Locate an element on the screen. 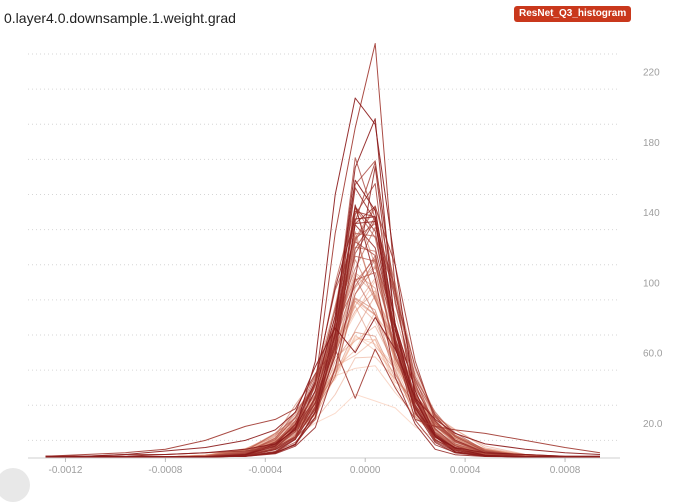 This screenshot has height=502, width=682. y-tick-label: 60.0 is located at coordinates (653, 354).